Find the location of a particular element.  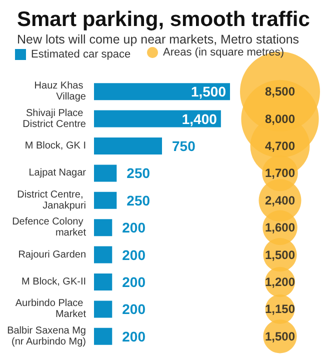

y-tick-label: Lajpat Nagar is located at coordinates (57, 173).